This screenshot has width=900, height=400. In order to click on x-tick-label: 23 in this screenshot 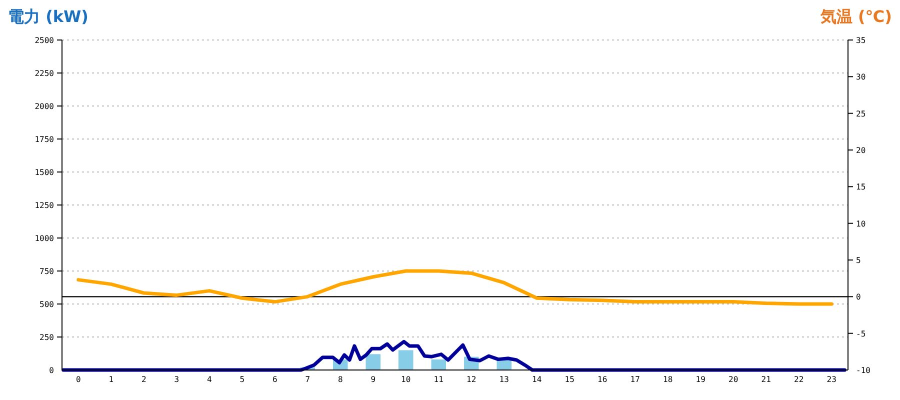, I will do `click(831, 379)`.